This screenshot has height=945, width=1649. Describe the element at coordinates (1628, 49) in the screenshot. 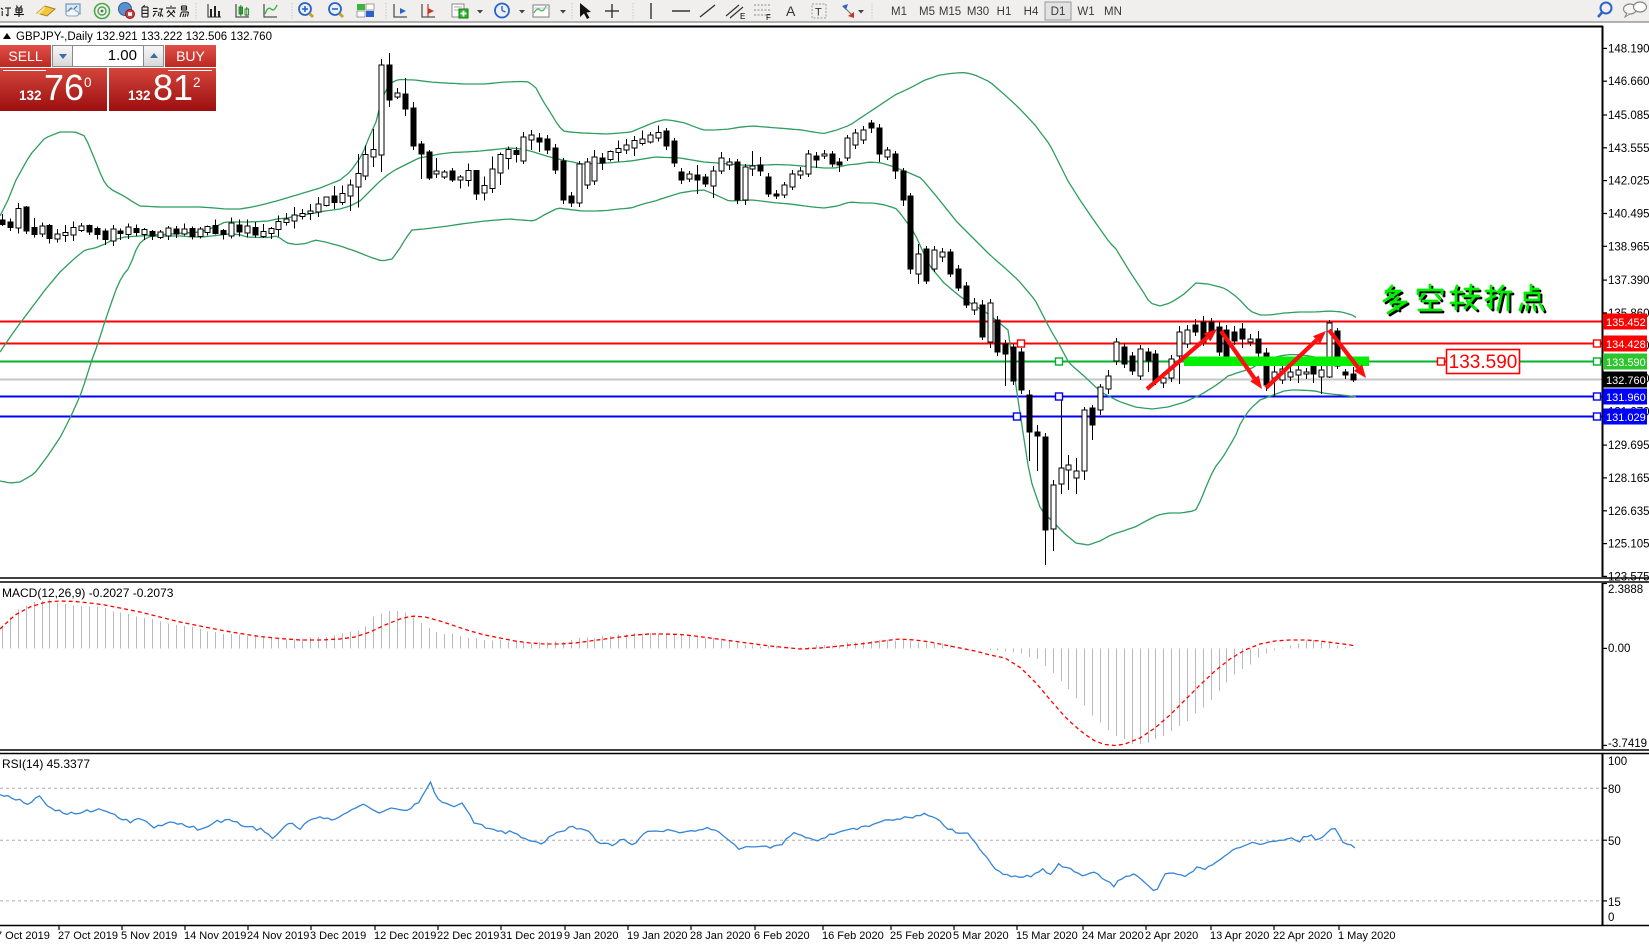

I see `svg-text: 148.190` at that location.